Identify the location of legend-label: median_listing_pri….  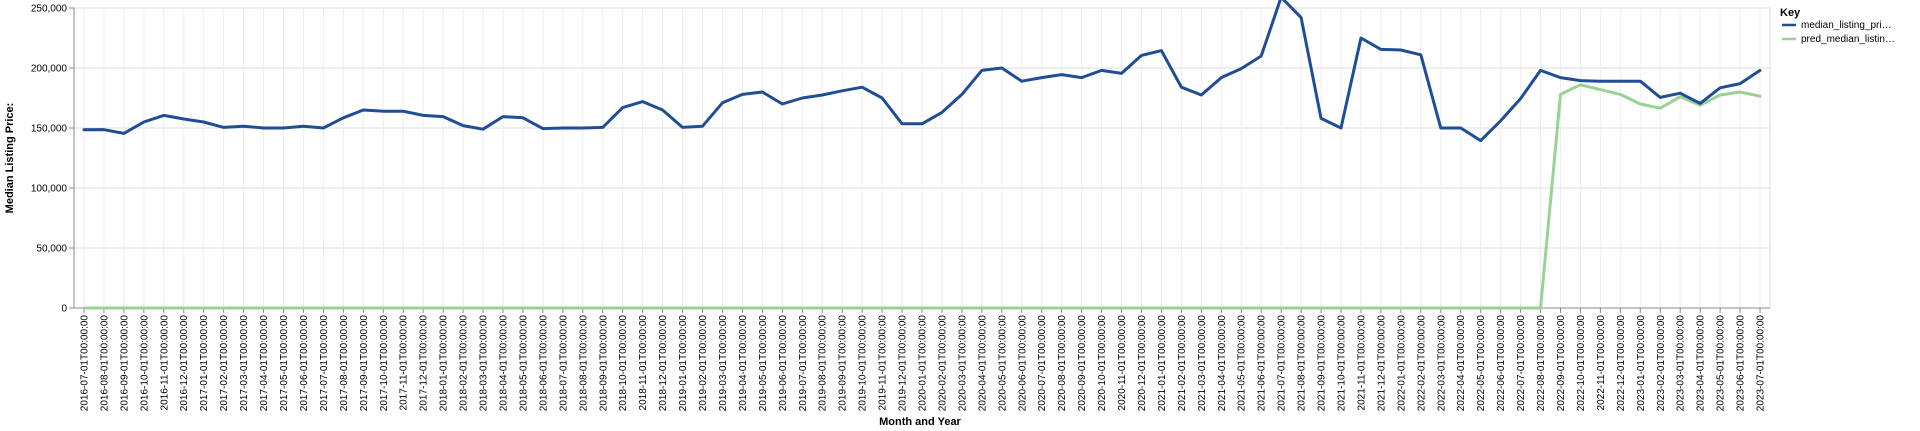
(1846, 25).